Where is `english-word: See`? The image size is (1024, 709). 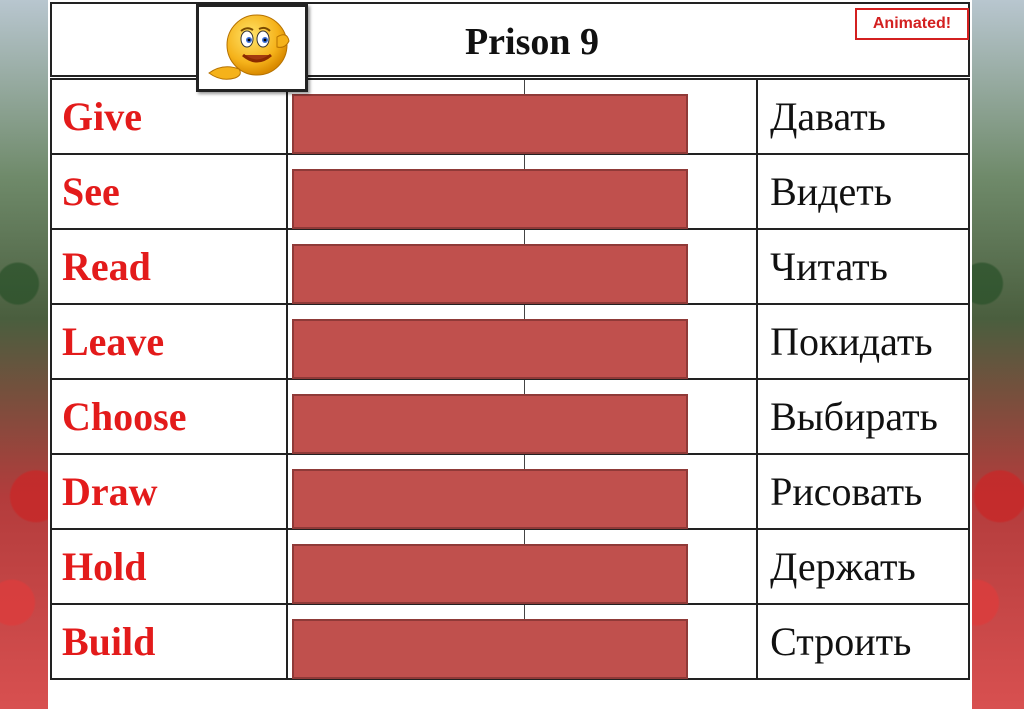 english-word: See is located at coordinates (169, 191).